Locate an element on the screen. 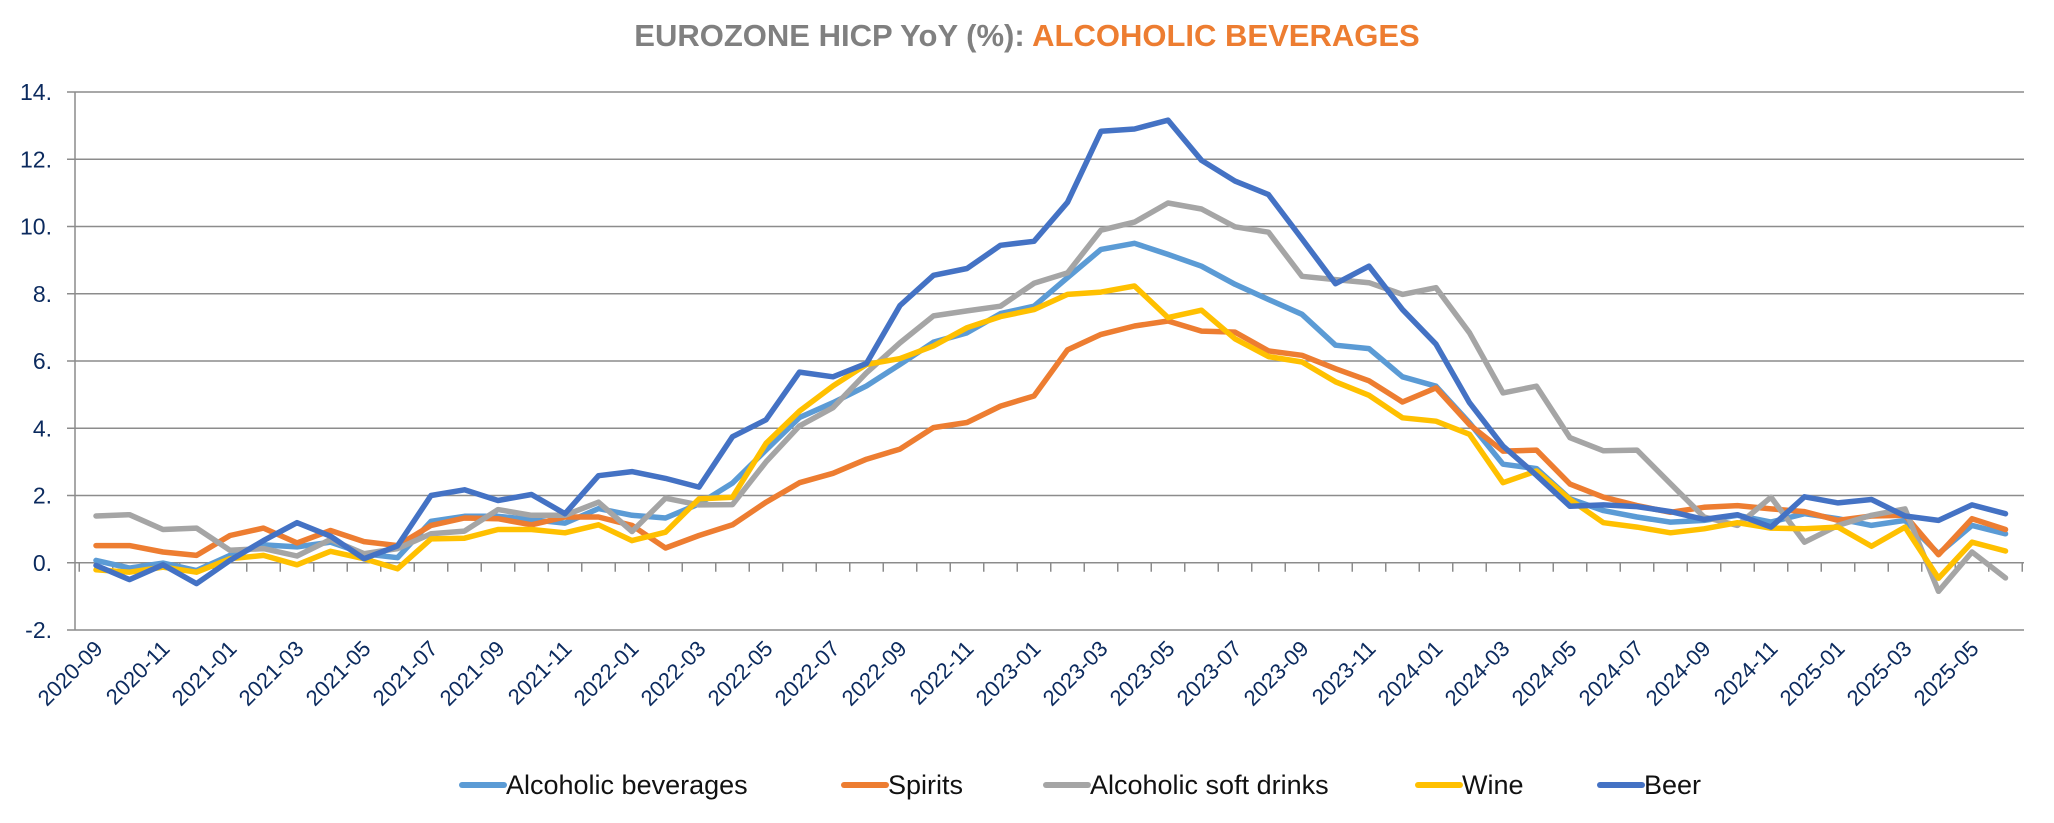  legend-label: Alcoholic soft drinks is located at coordinates (1209, 785).